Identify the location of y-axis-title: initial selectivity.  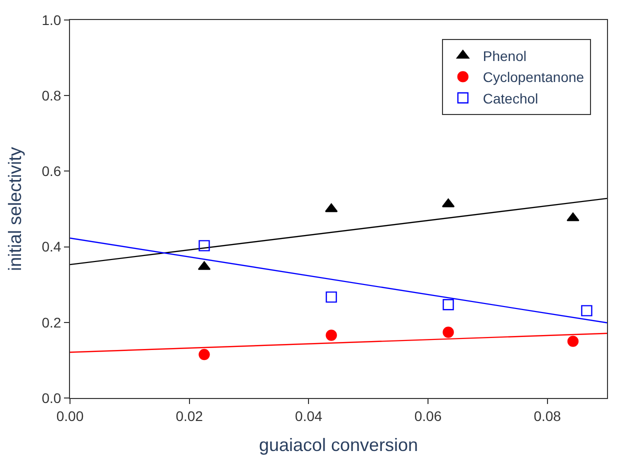
(14, 209).